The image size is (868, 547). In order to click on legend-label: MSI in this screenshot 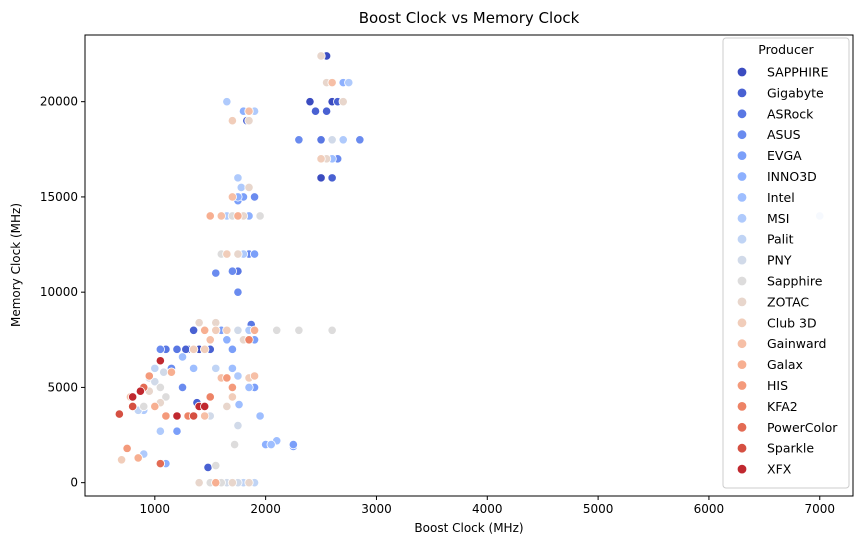, I will do `click(778, 218)`.